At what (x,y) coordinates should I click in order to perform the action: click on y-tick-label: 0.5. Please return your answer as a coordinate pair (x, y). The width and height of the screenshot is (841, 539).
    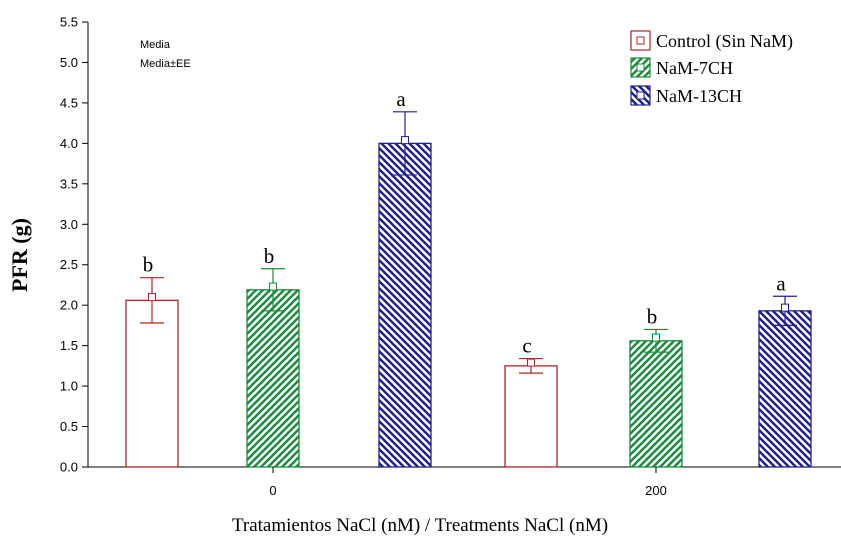
    Looking at the image, I should click on (69, 426).